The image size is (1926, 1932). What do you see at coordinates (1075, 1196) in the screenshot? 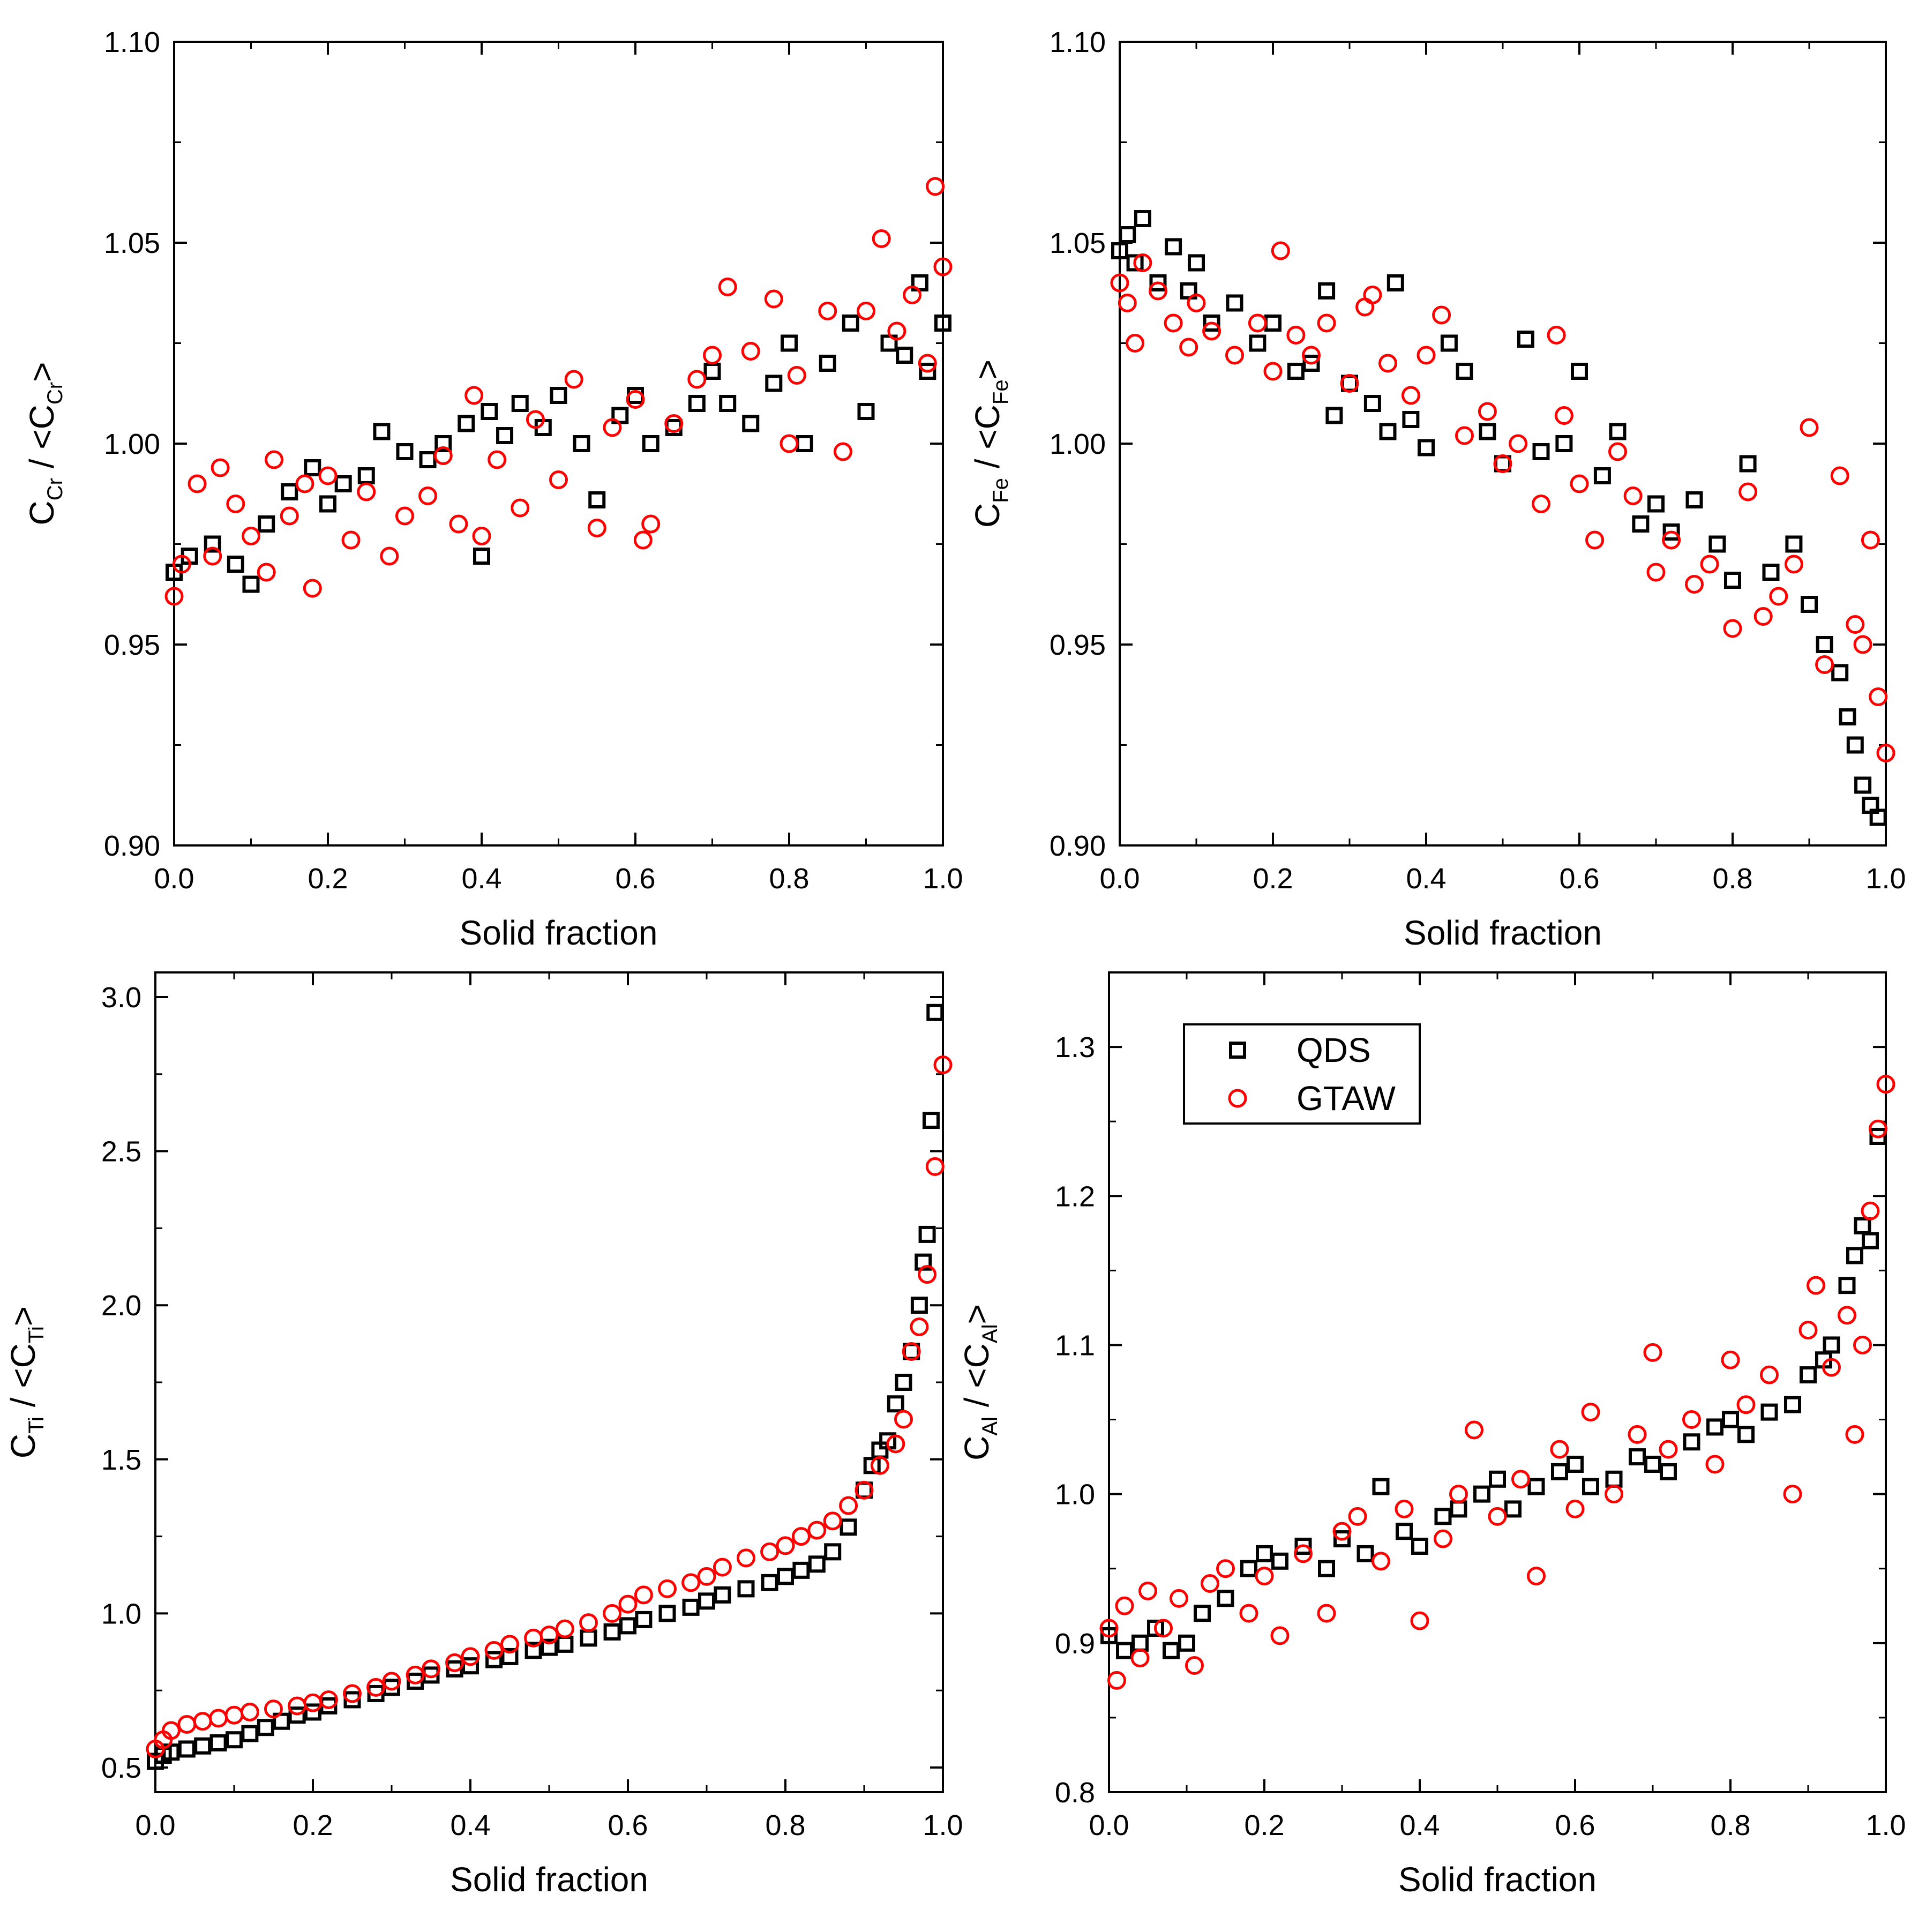
I see `y-tick-label: 1.2` at bounding box center [1075, 1196].